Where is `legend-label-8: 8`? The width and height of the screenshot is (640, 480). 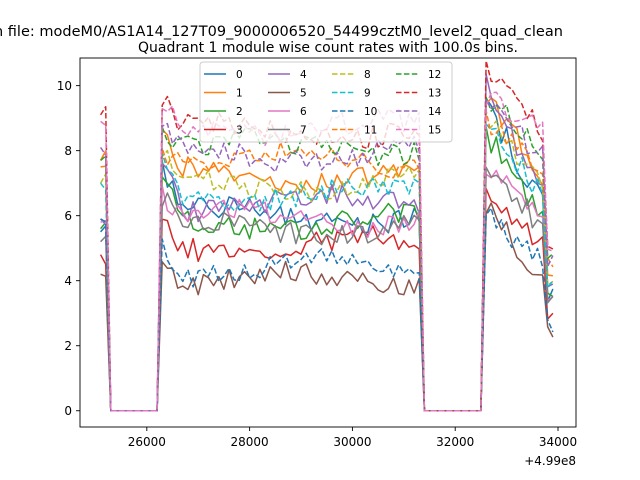 legend-label-8: 8 is located at coordinates (367, 75).